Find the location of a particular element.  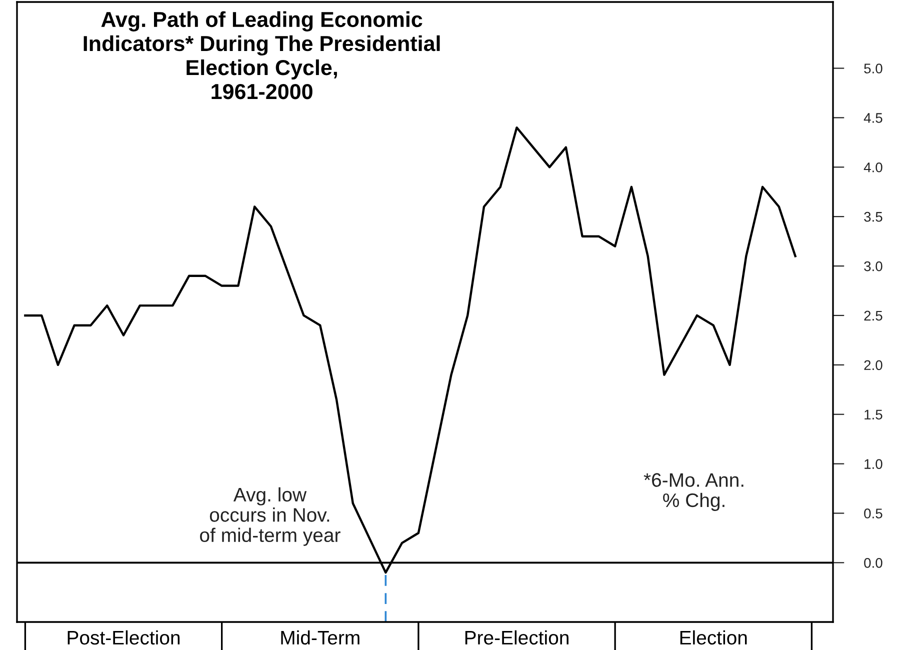

y-tick-label: 3.0 is located at coordinates (873, 266).